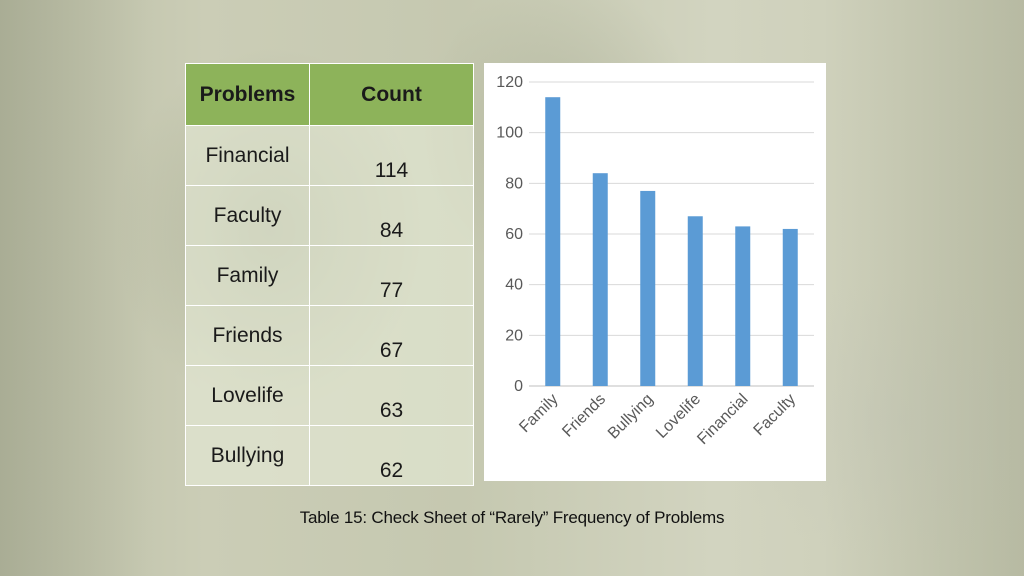 Image resolution: width=1024 pixels, height=576 pixels. I want to click on problem-label: Friends, so click(247, 335).